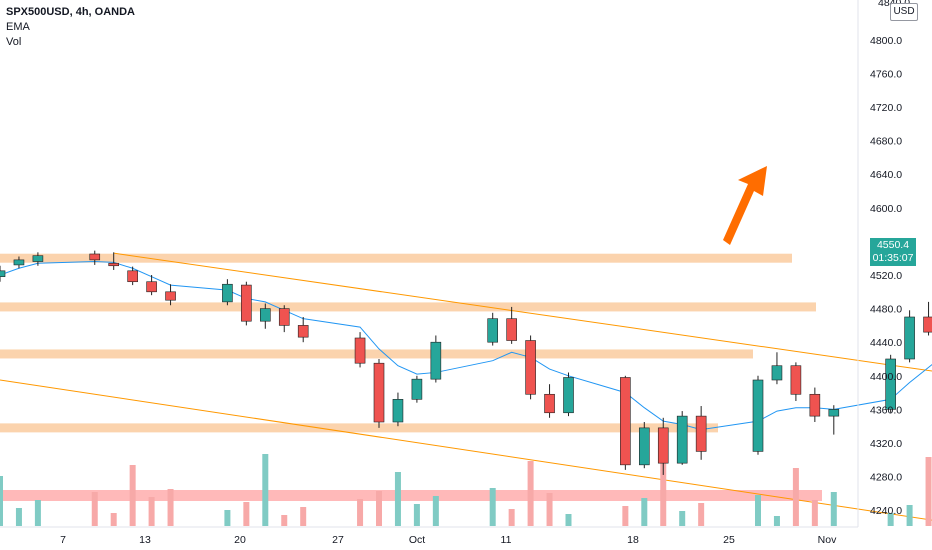  Describe the element at coordinates (886, 142) in the screenshot. I see `price-tick: 4680.0` at that location.